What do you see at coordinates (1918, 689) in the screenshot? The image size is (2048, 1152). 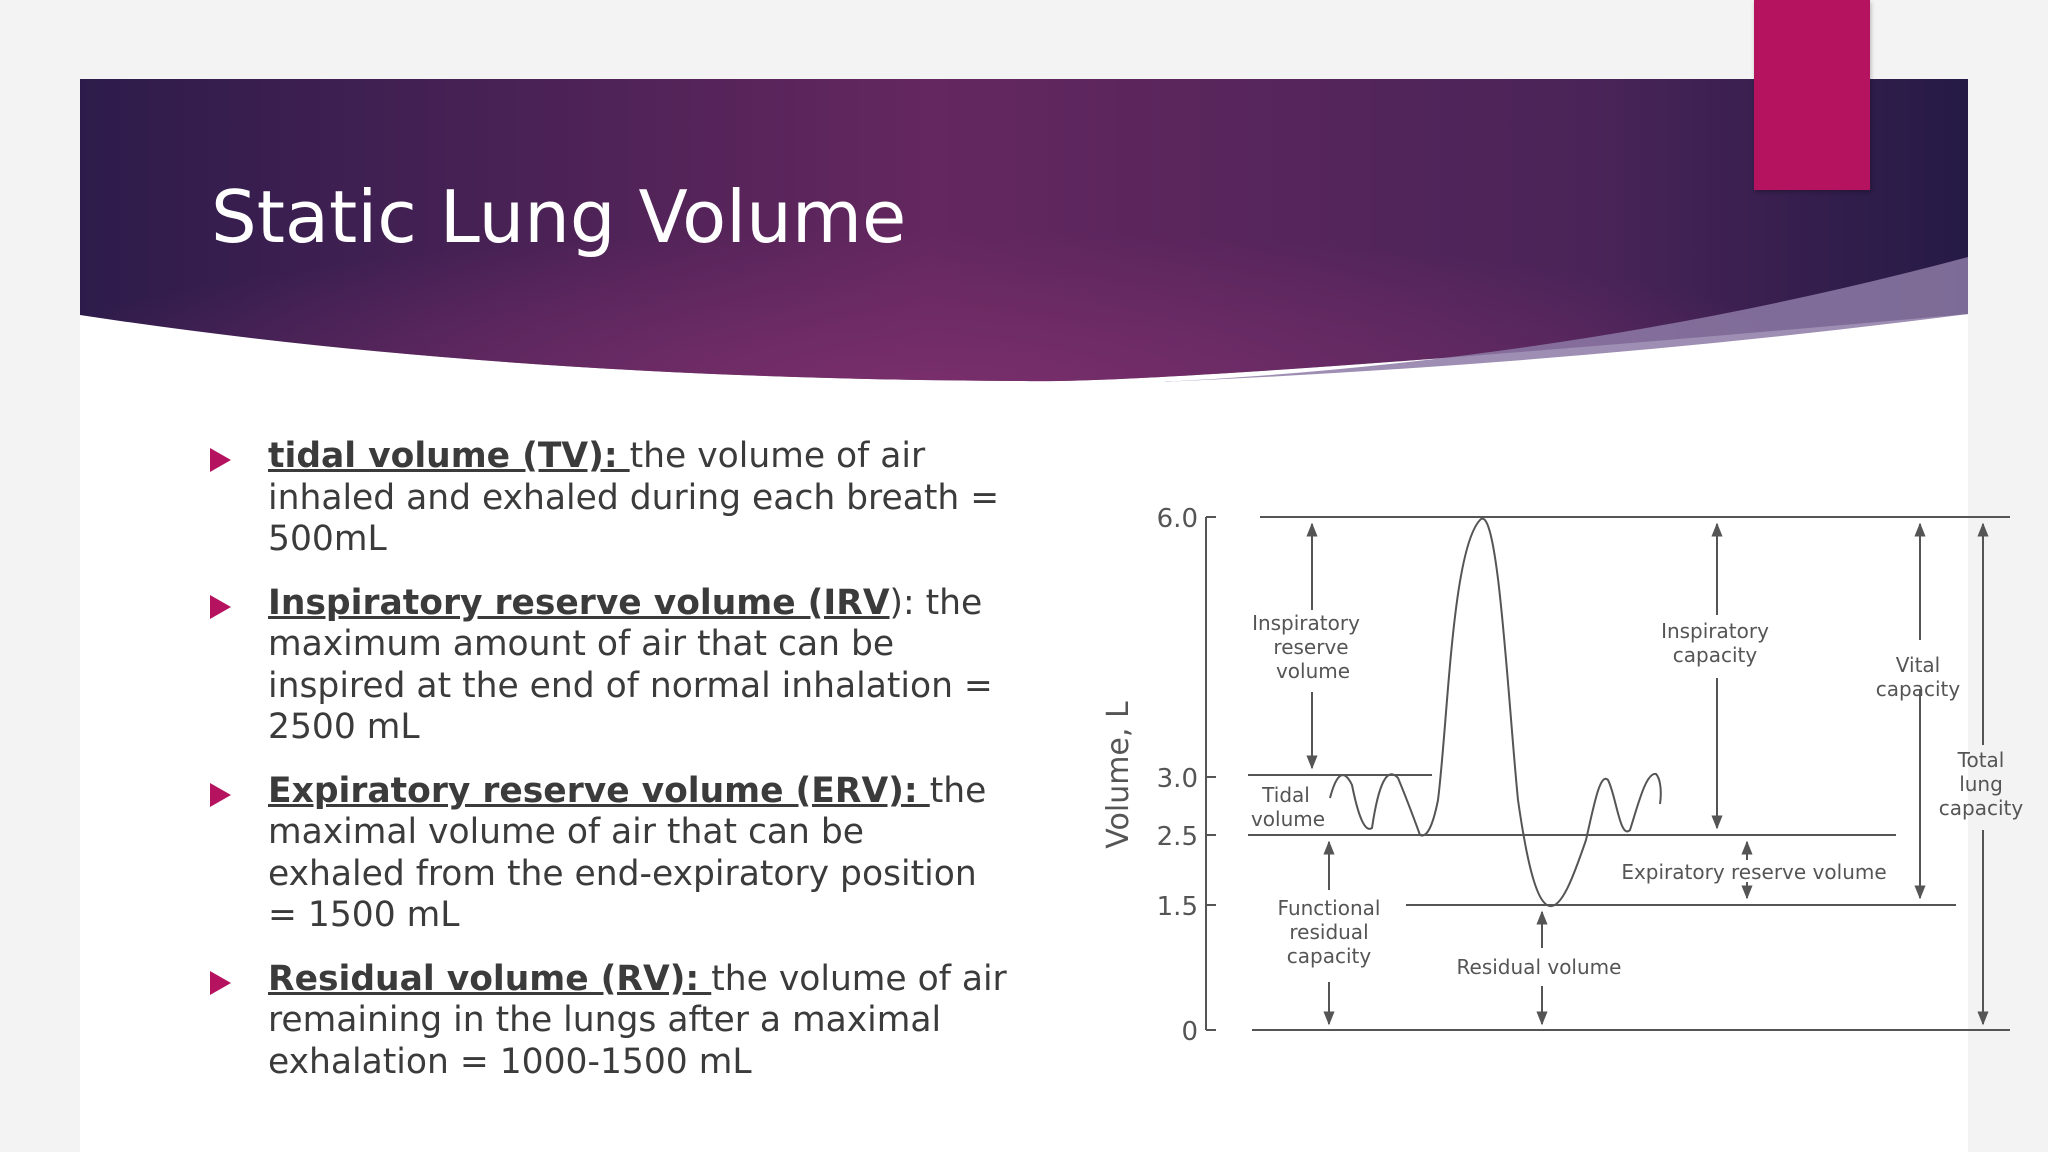 I see `vc-label-line2: capacity` at bounding box center [1918, 689].